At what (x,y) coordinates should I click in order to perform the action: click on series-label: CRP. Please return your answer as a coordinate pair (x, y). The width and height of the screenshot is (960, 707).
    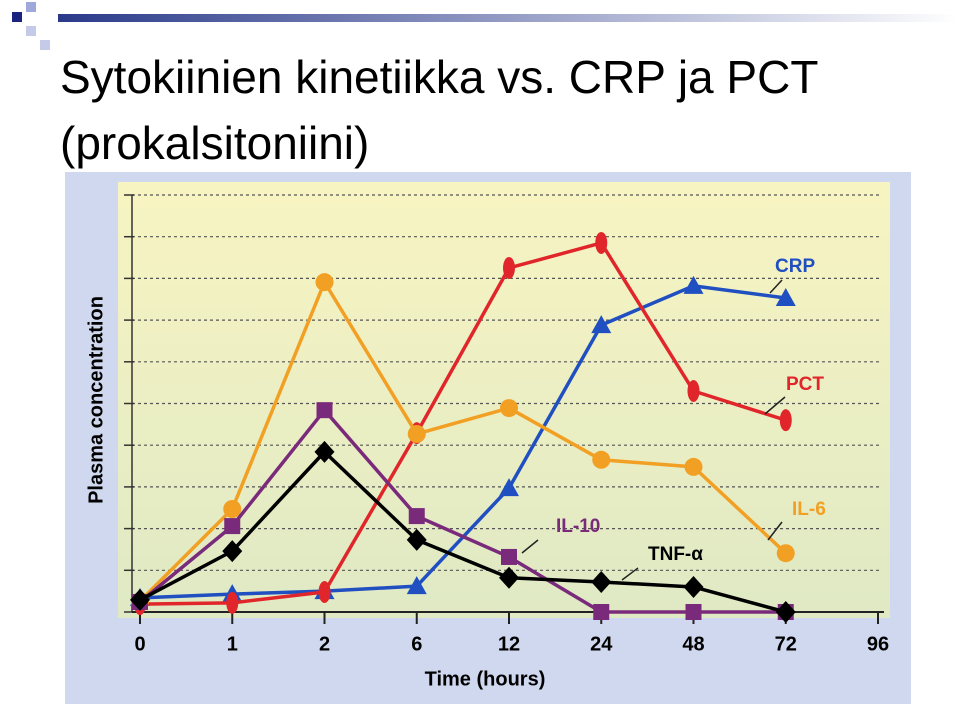
    Looking at the image, I should click on (795, 266).